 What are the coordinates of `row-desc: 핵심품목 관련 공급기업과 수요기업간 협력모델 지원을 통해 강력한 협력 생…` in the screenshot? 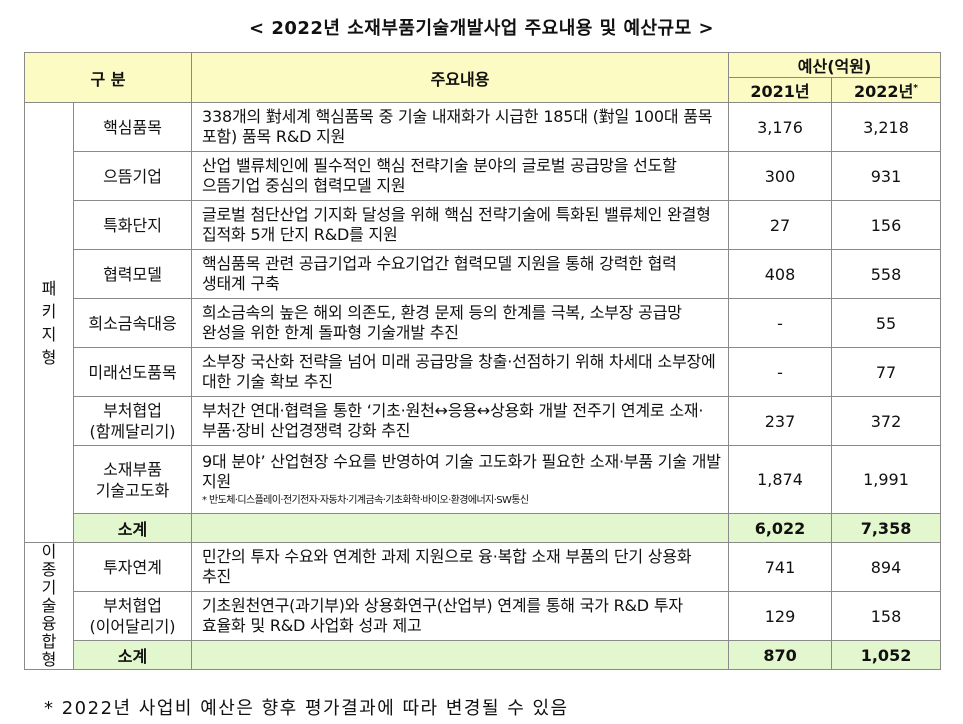 It's located at (460, 274).